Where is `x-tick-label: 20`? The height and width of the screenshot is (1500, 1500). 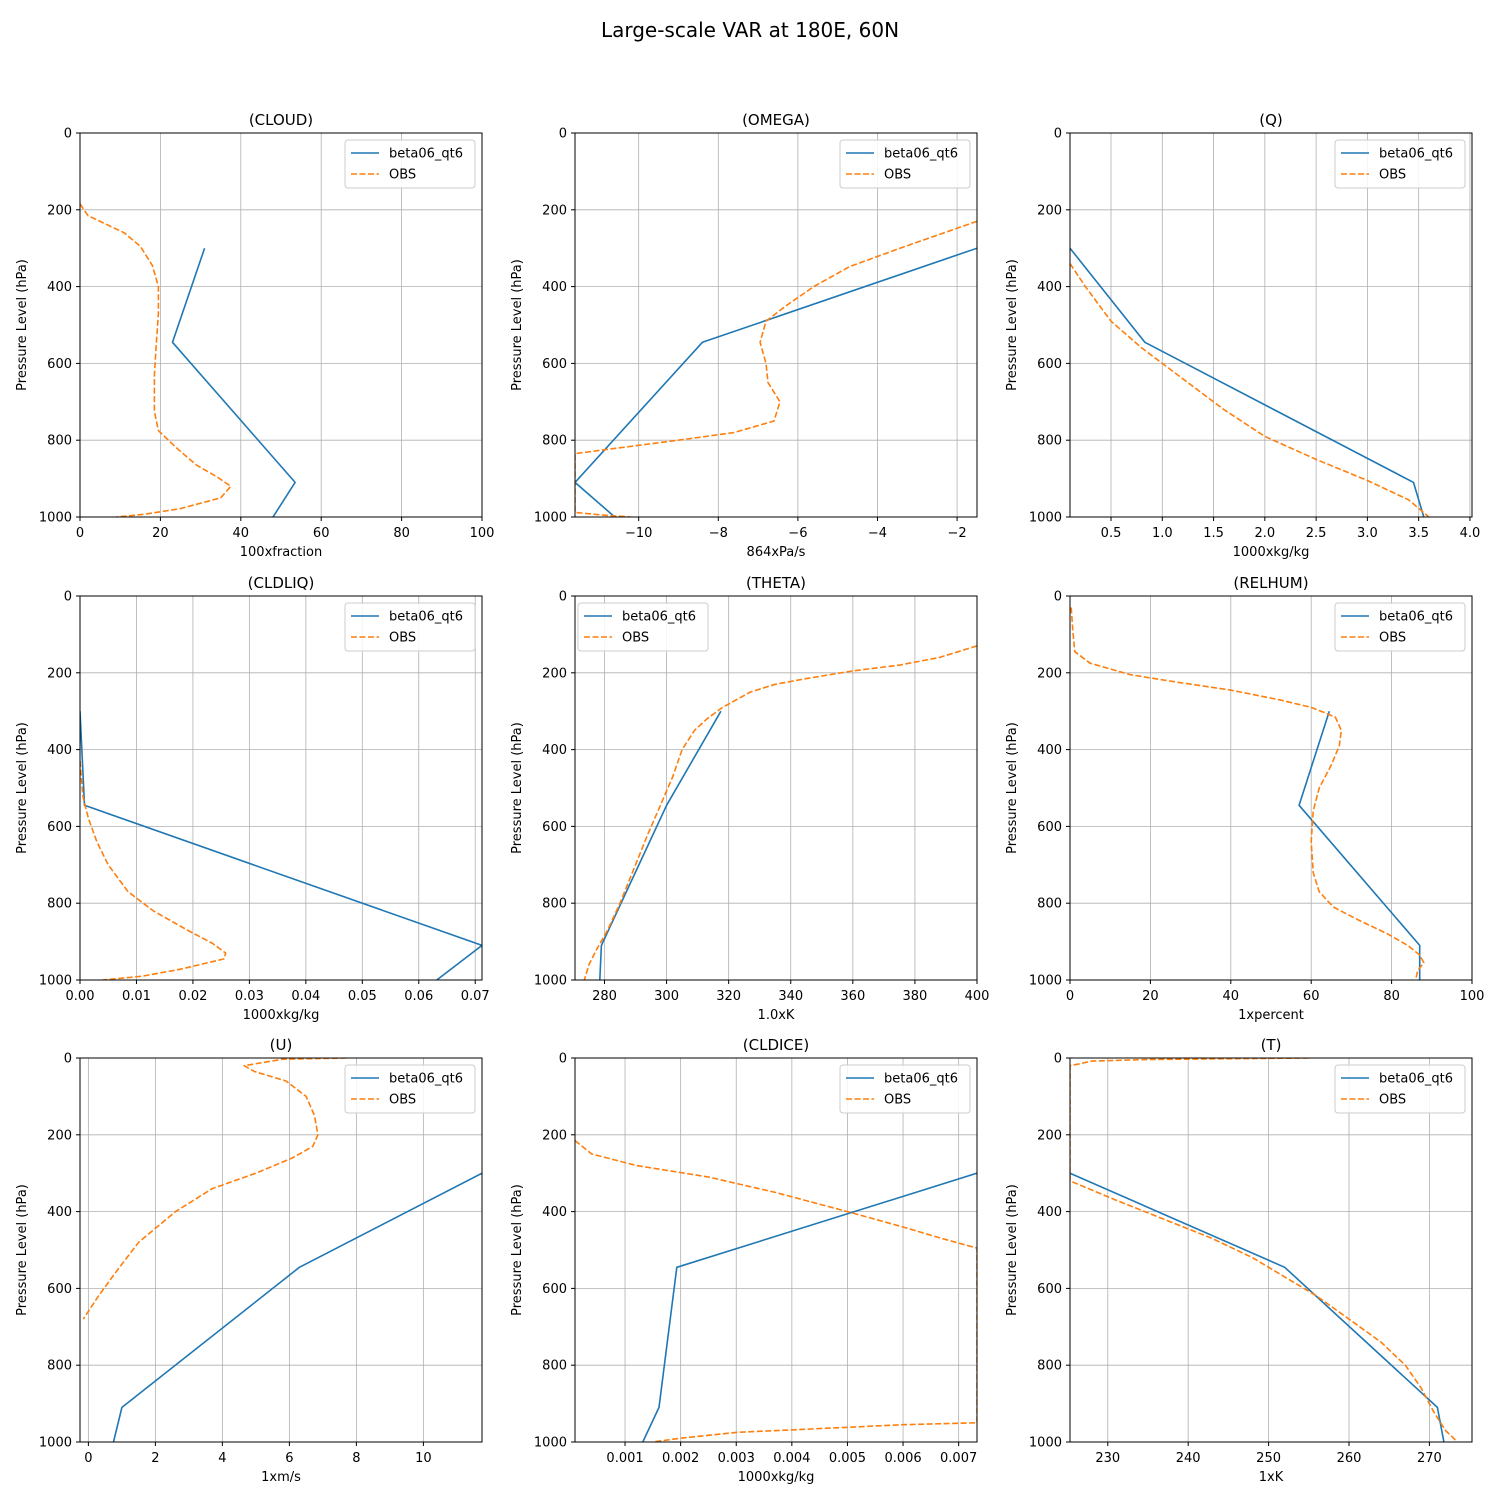
x-tick-label: 20 is located at coordinates (1150, 996).